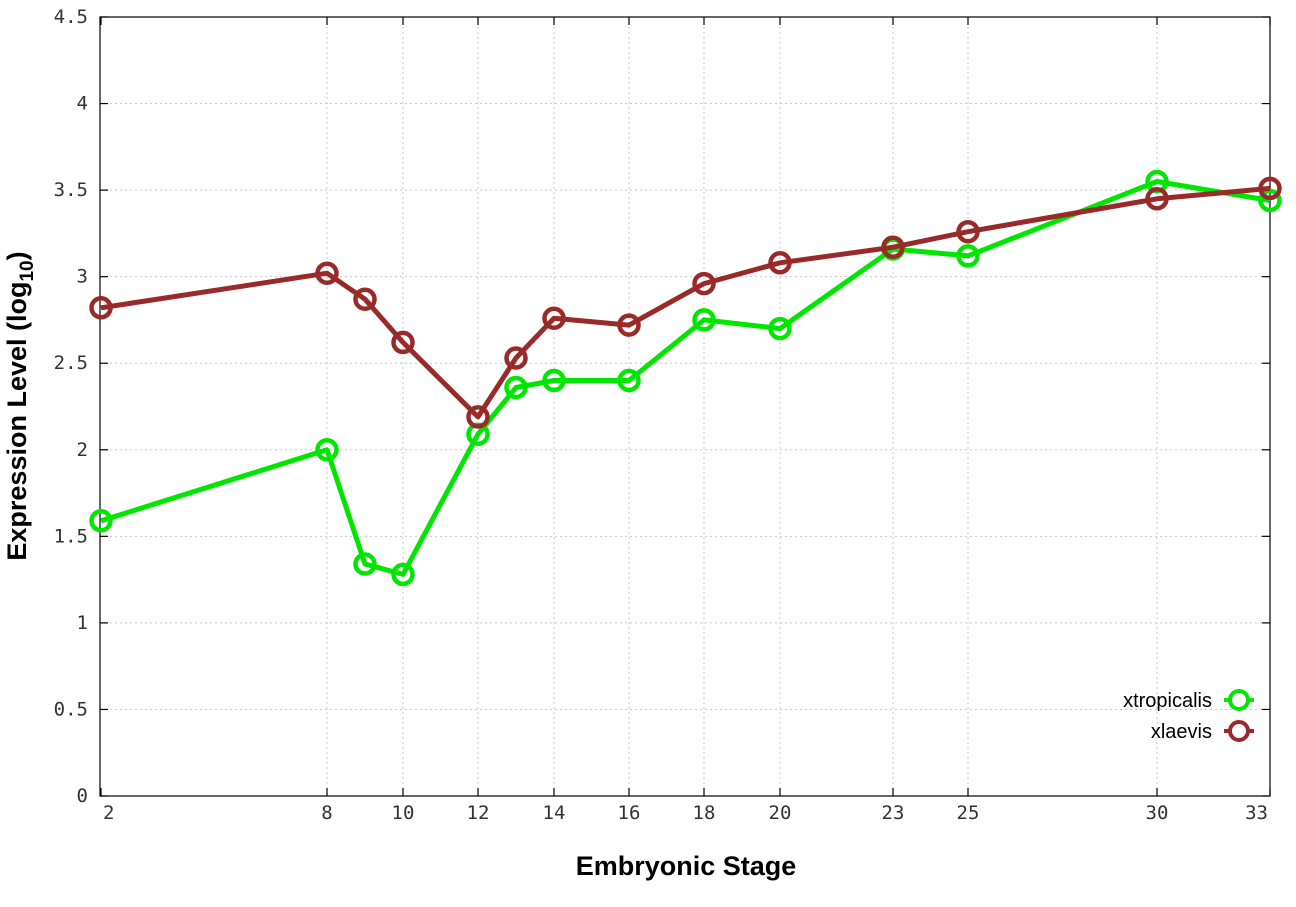 This screenshot has width=1296, height=907. What do you see at coordinates (1181, 732) in the screenshot?
I see `legend-label-xlaevis: xlaevis` at bounding box center [1181, 732].